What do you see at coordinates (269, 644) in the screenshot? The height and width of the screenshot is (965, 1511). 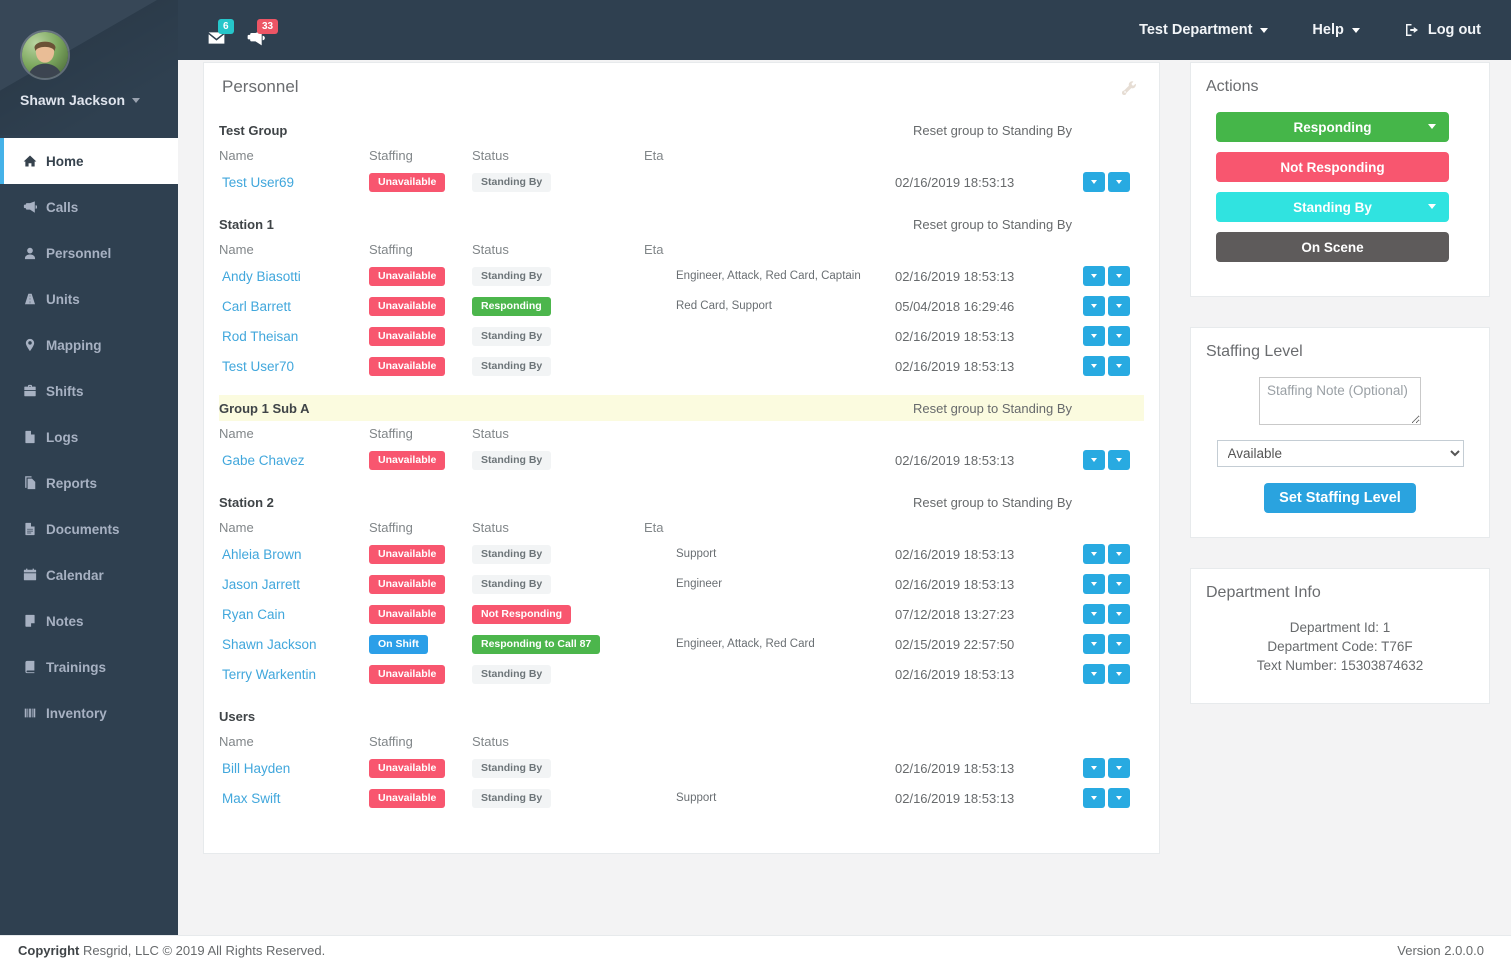 I see `person-name-link: Shawn Jackson` at bounding box center [269, 644].